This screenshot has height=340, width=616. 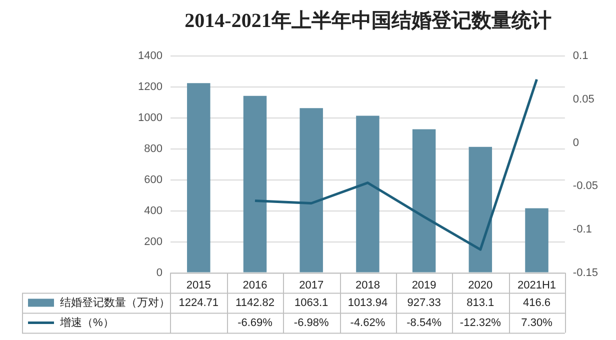 What do you see at coordinates (255, 302) in the screenshot?
I see `data-label: 1142.82` at bounding box center [255, 302].